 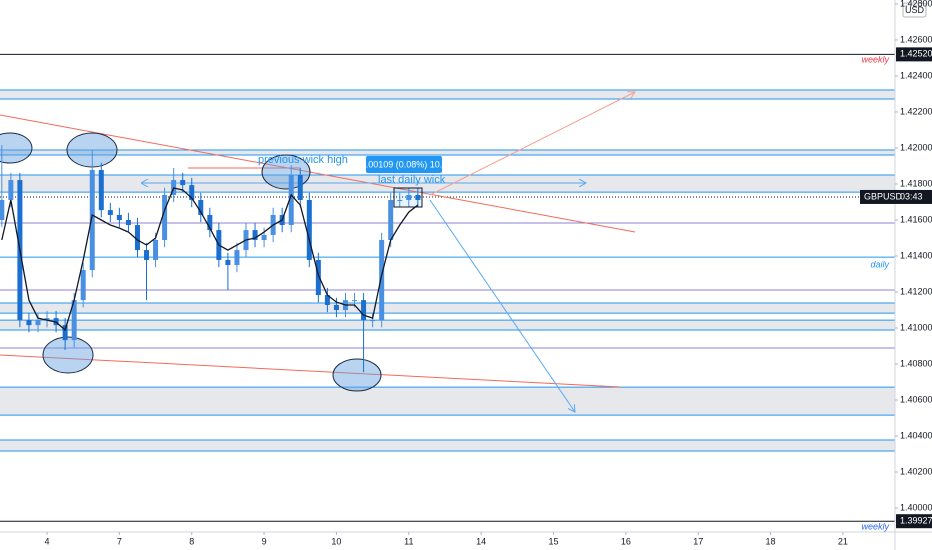 I want to click on currency: USD, so click(x=915, y=10).